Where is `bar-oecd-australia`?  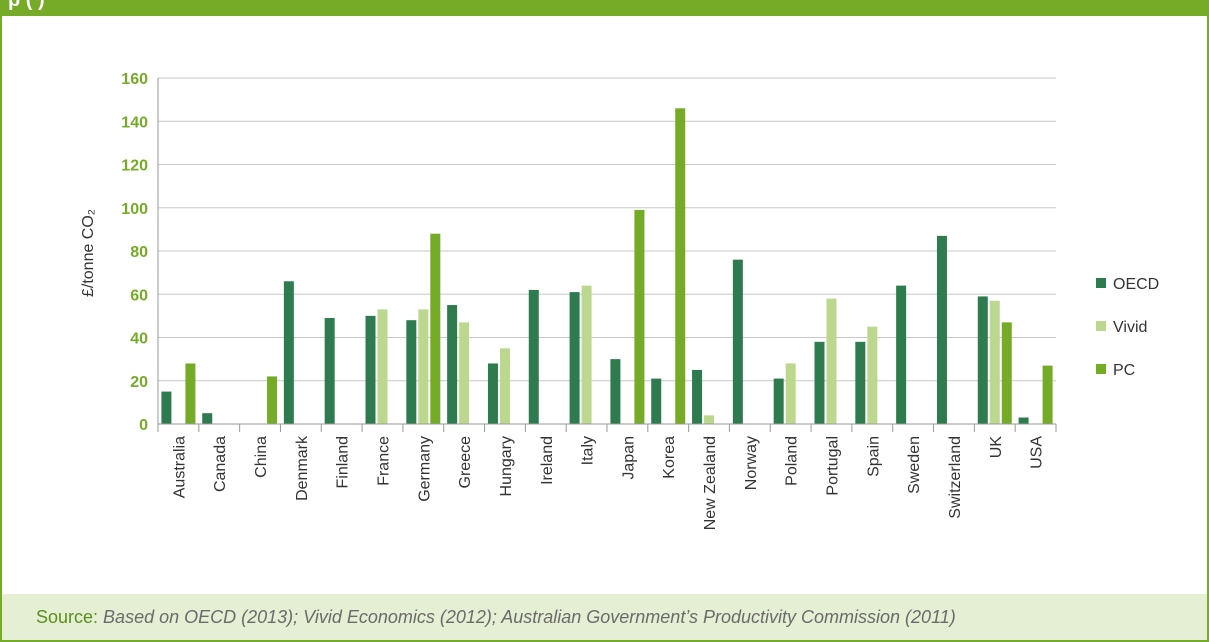
bar-oecd-australia is located at coordinates (166, 407).